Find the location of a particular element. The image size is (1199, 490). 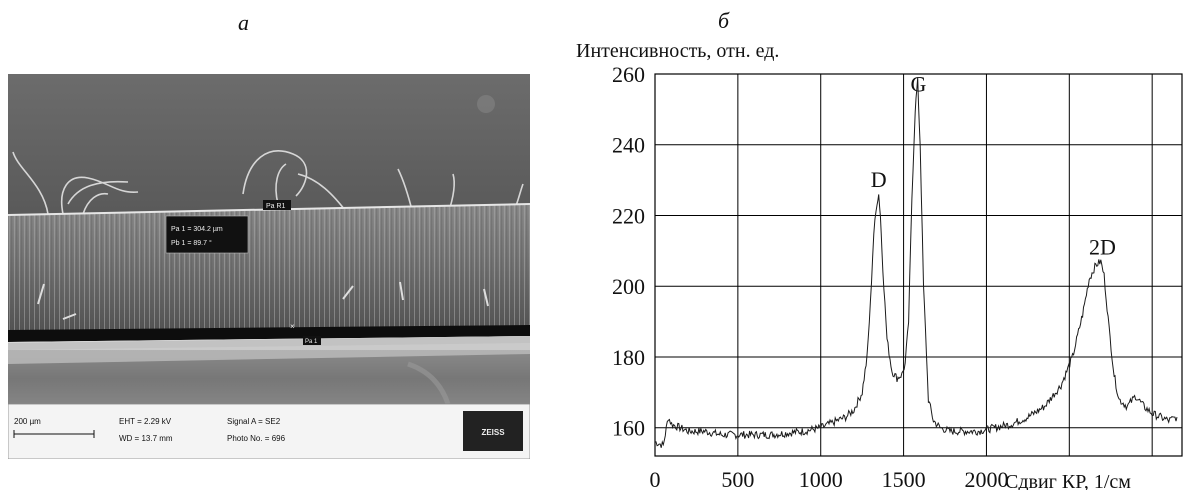

measurement-tag-r1-text: Pa R1 is located at coordinates (276, 206).